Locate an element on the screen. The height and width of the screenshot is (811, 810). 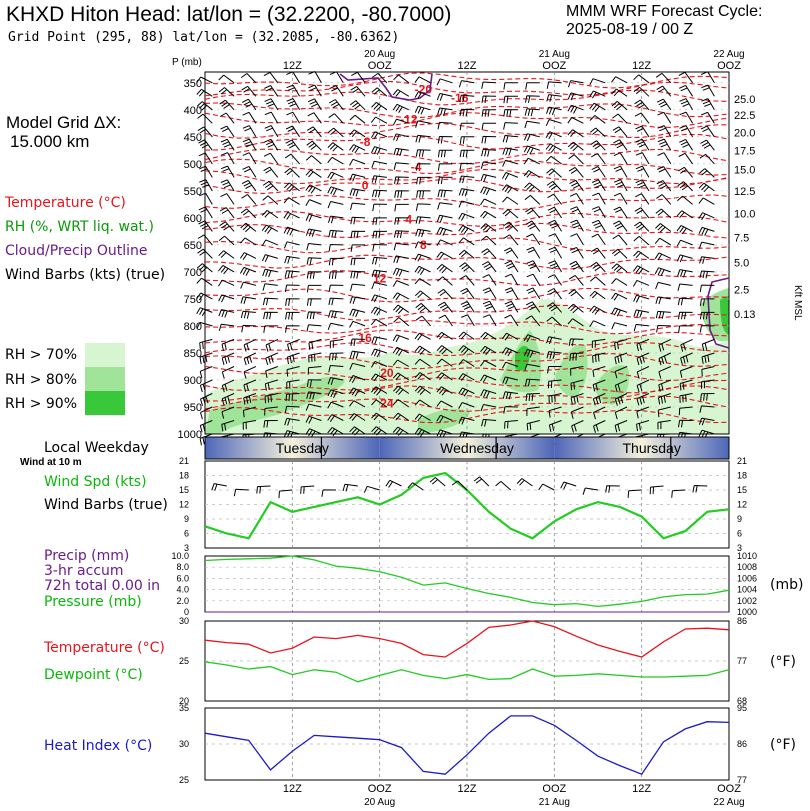
y2-axis-label: (°F) is located at coordinates (783, 662).